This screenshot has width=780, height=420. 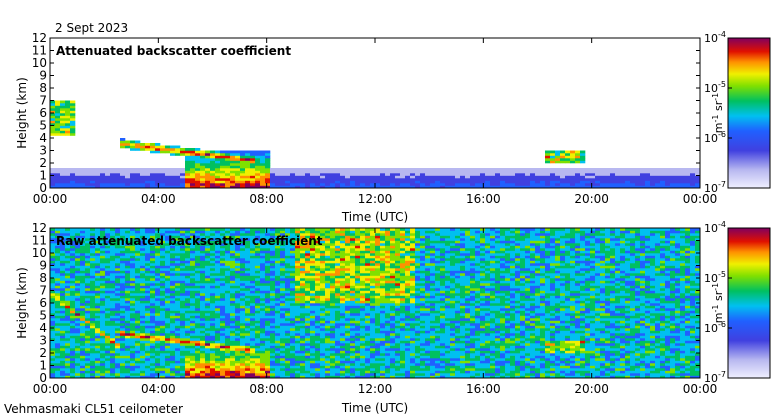 What do you see at coordinates (43, 151) in the screenshot?
I see `y-tick-label: 3` at bounding box center [43, 151].